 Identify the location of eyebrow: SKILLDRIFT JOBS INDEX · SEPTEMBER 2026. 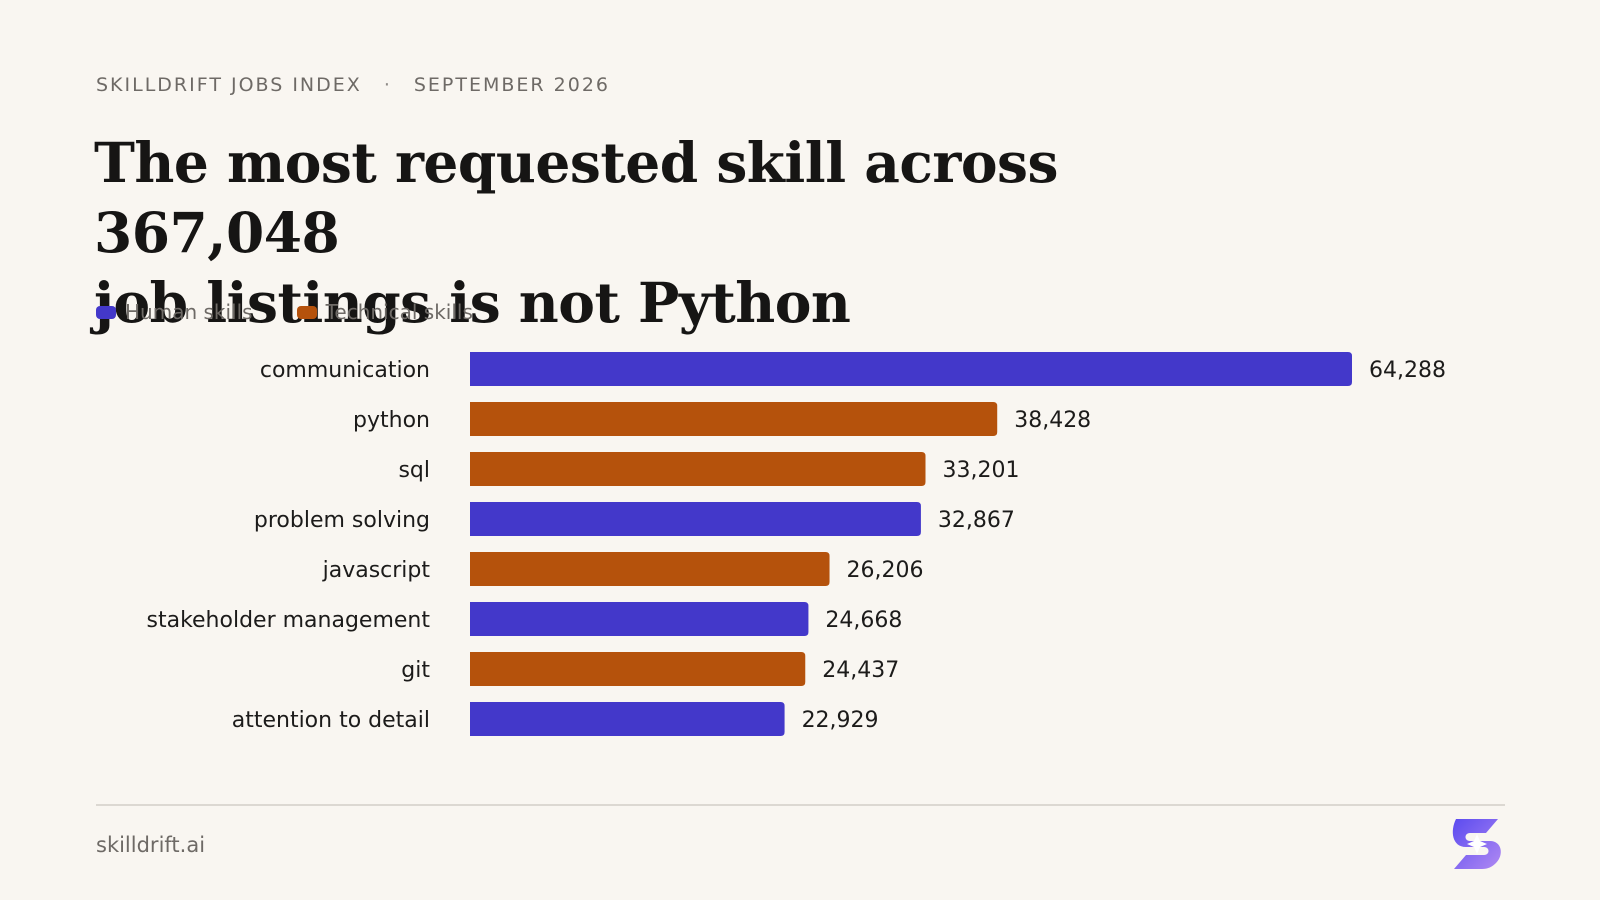
(353, 85).